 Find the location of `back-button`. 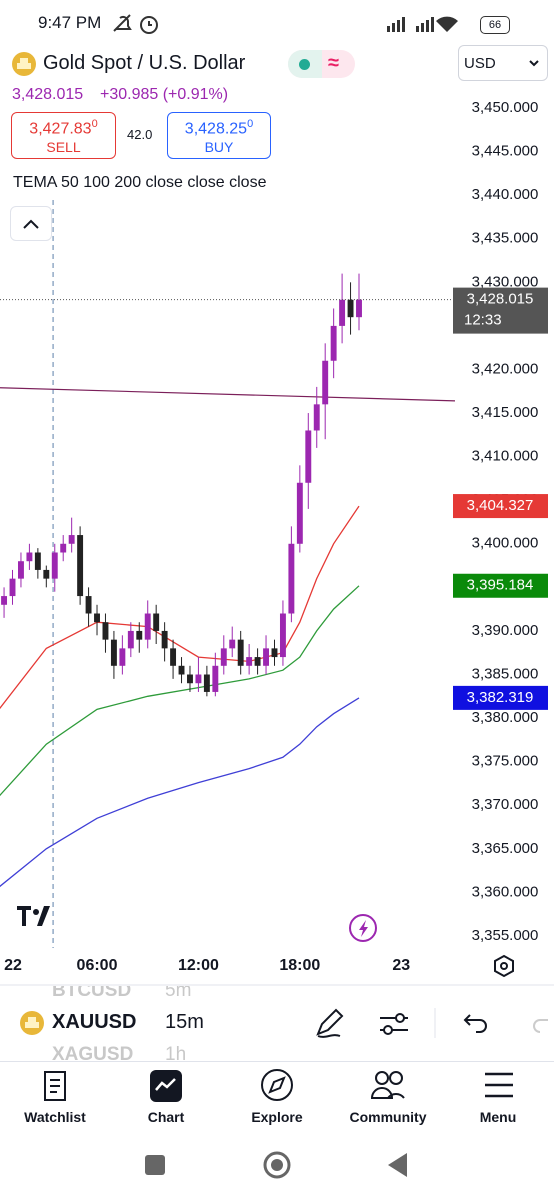

back-button is located at coordinates (397, 1165).